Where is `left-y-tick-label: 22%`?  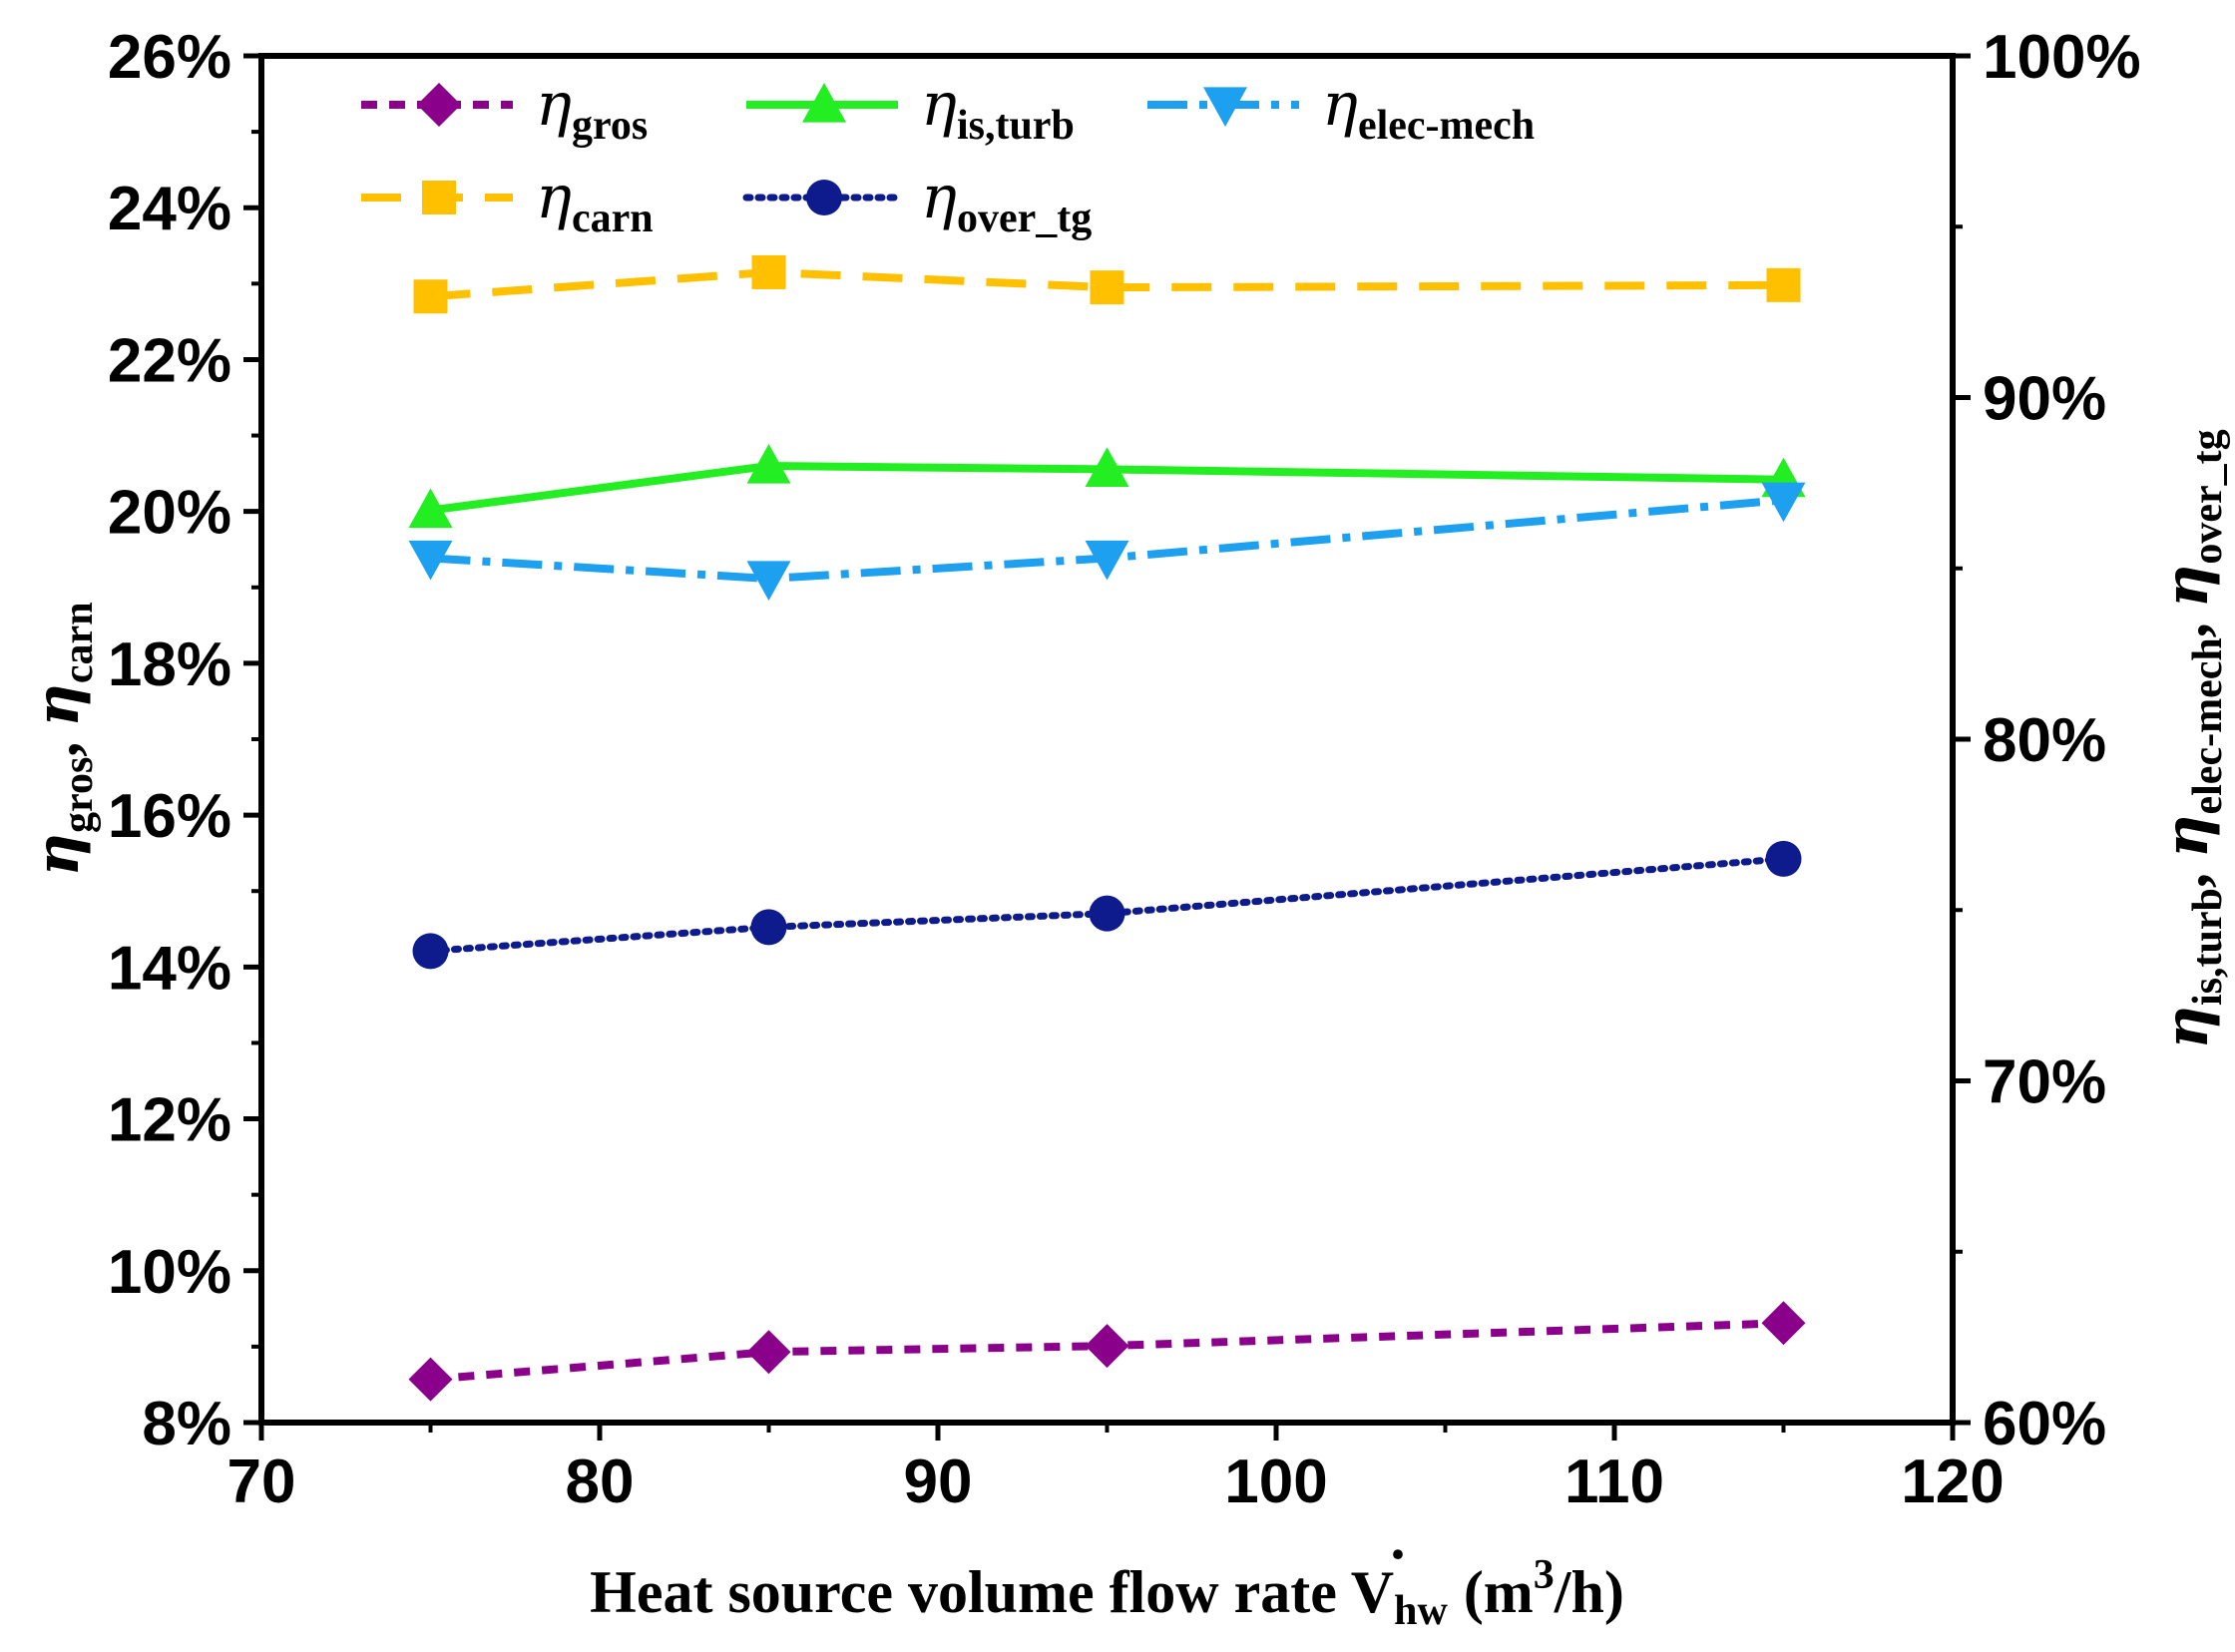
left-y-tick-label: 22% is located at coordinates (169, 361).